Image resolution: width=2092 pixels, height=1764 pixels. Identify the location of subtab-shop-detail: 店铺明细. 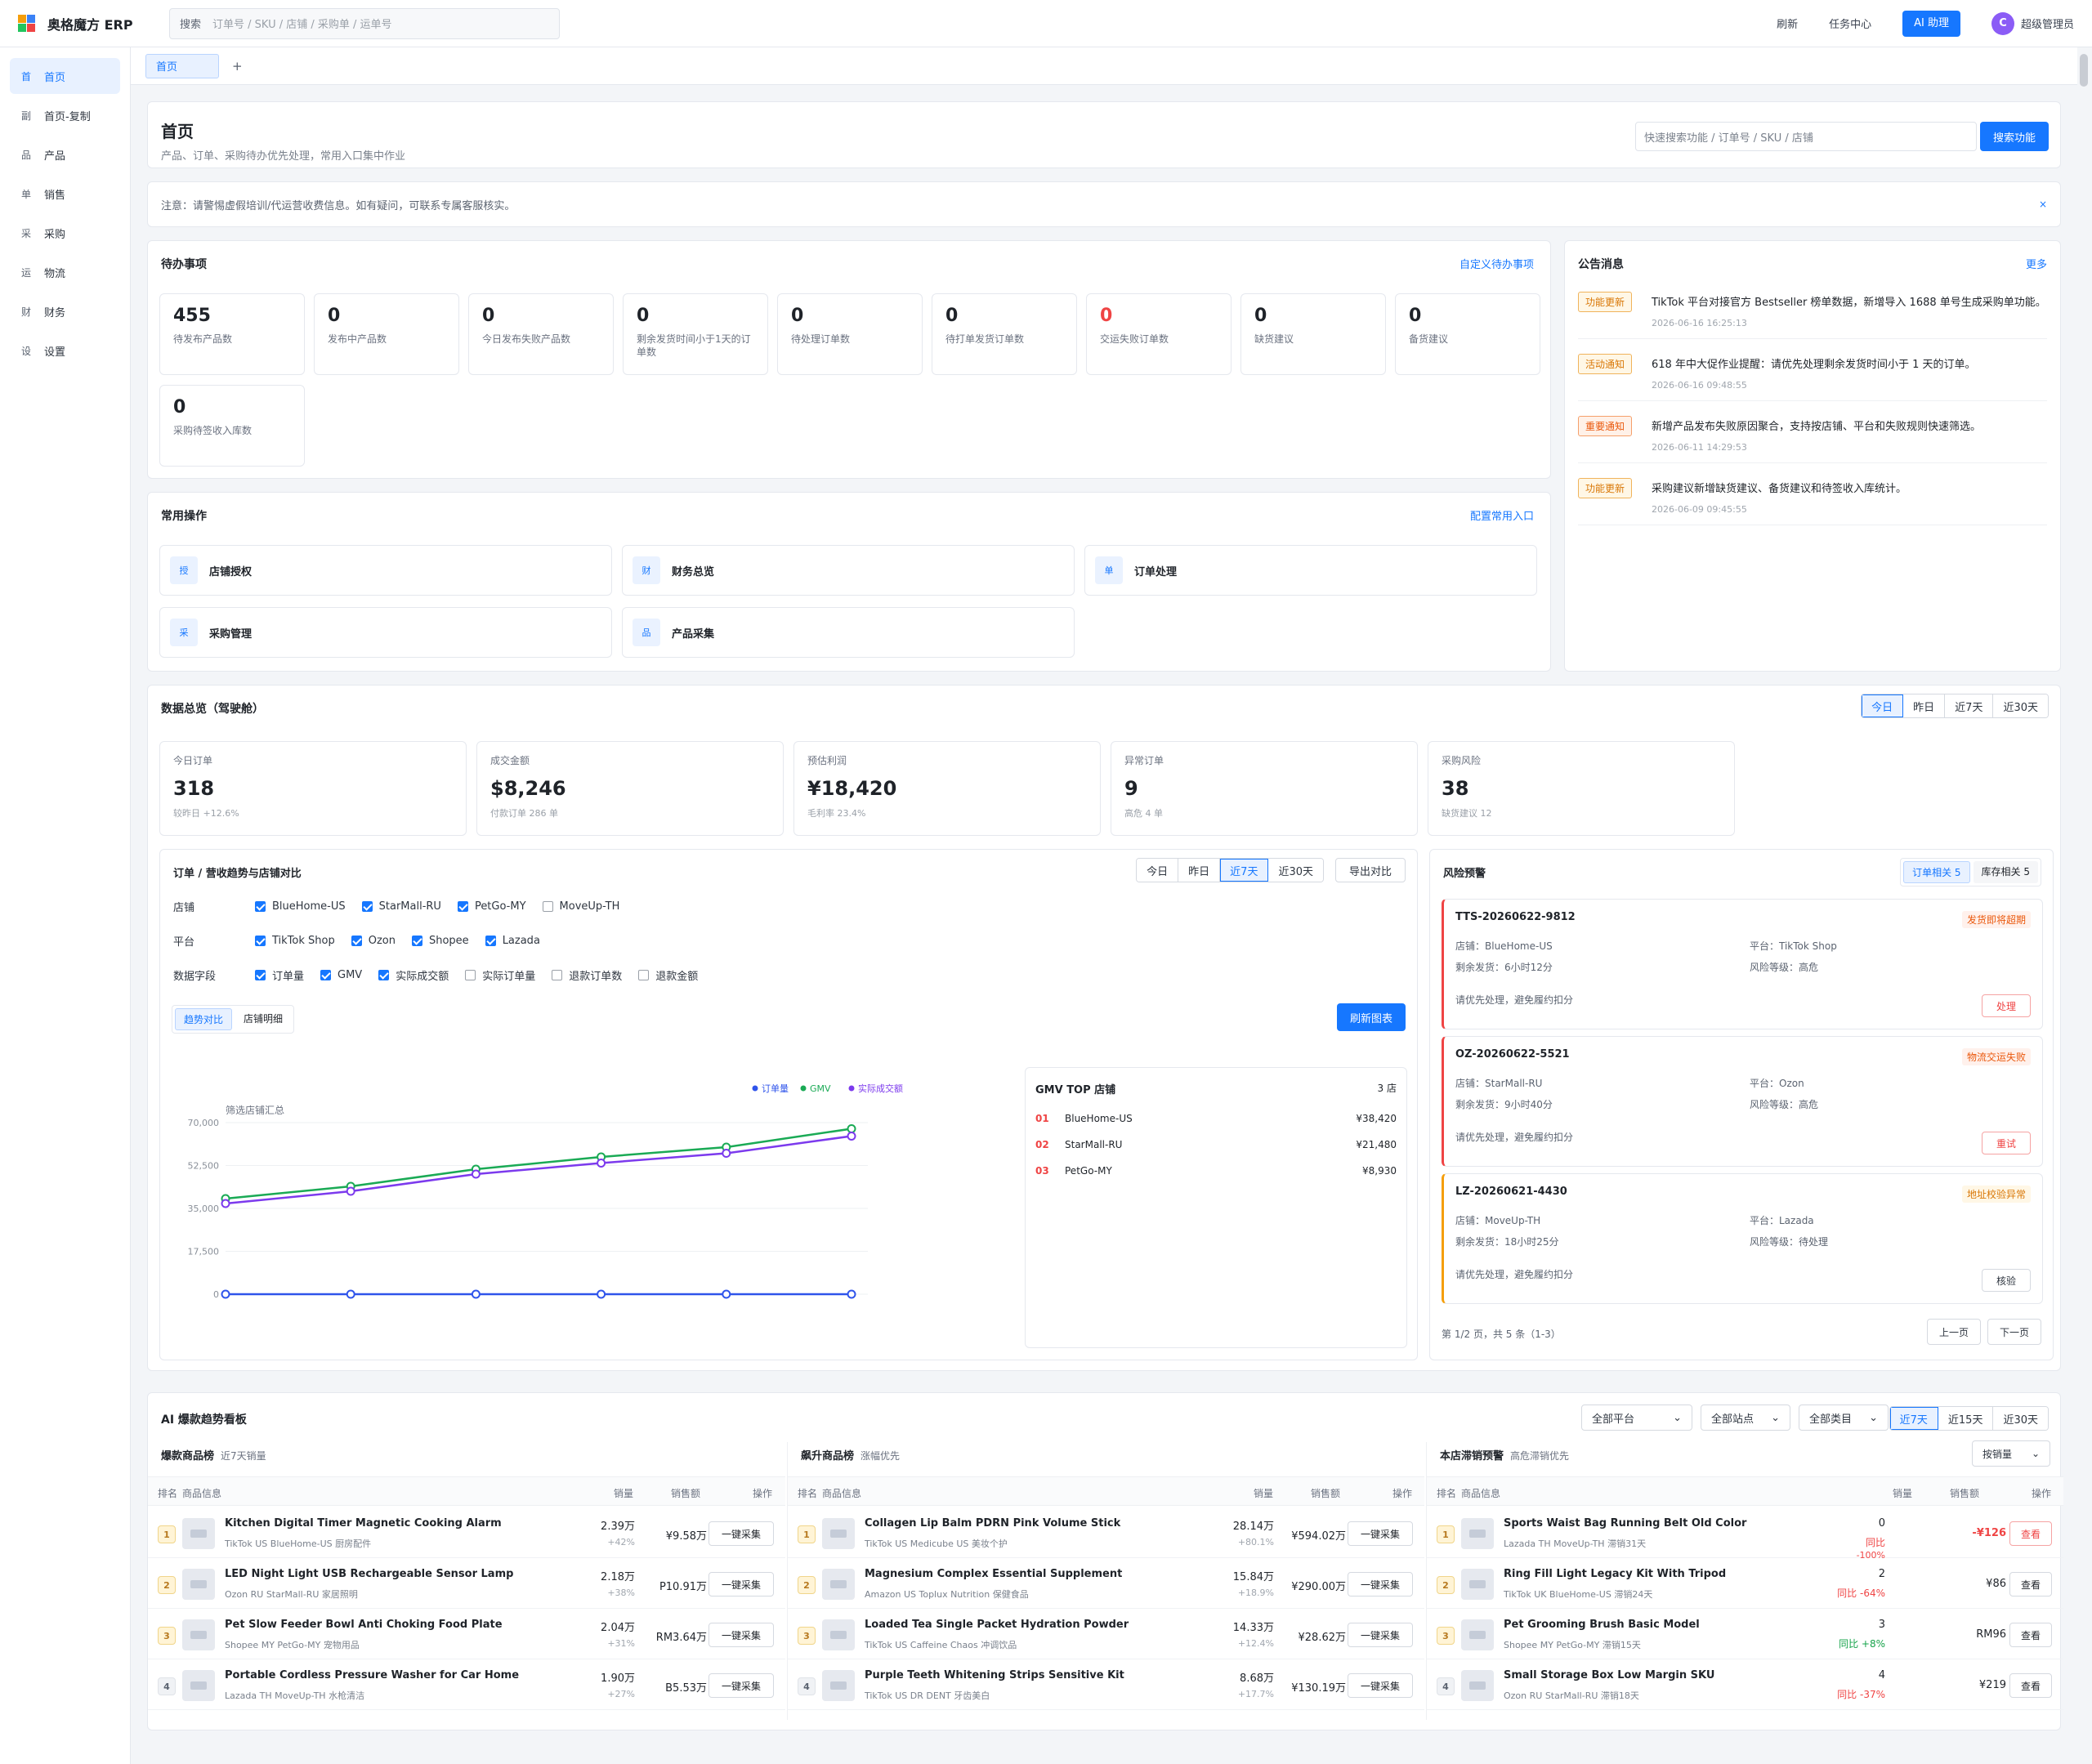
(264, 1019).